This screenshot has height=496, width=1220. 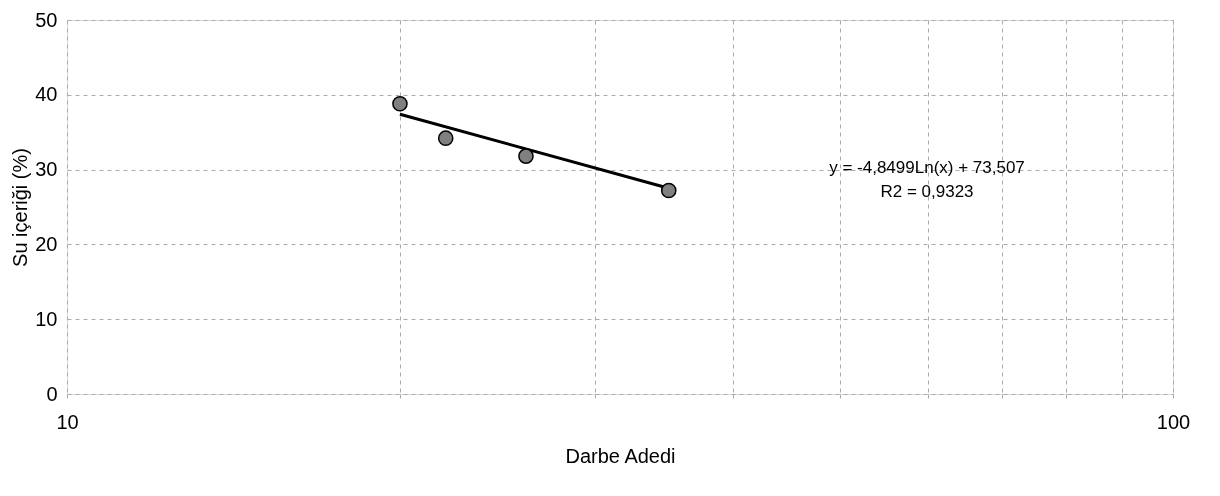 What do you see at coordinates (927, 191) in the screenshot?
I see `annotation: R2 = 0,9323` at bounding box center [927, 191].